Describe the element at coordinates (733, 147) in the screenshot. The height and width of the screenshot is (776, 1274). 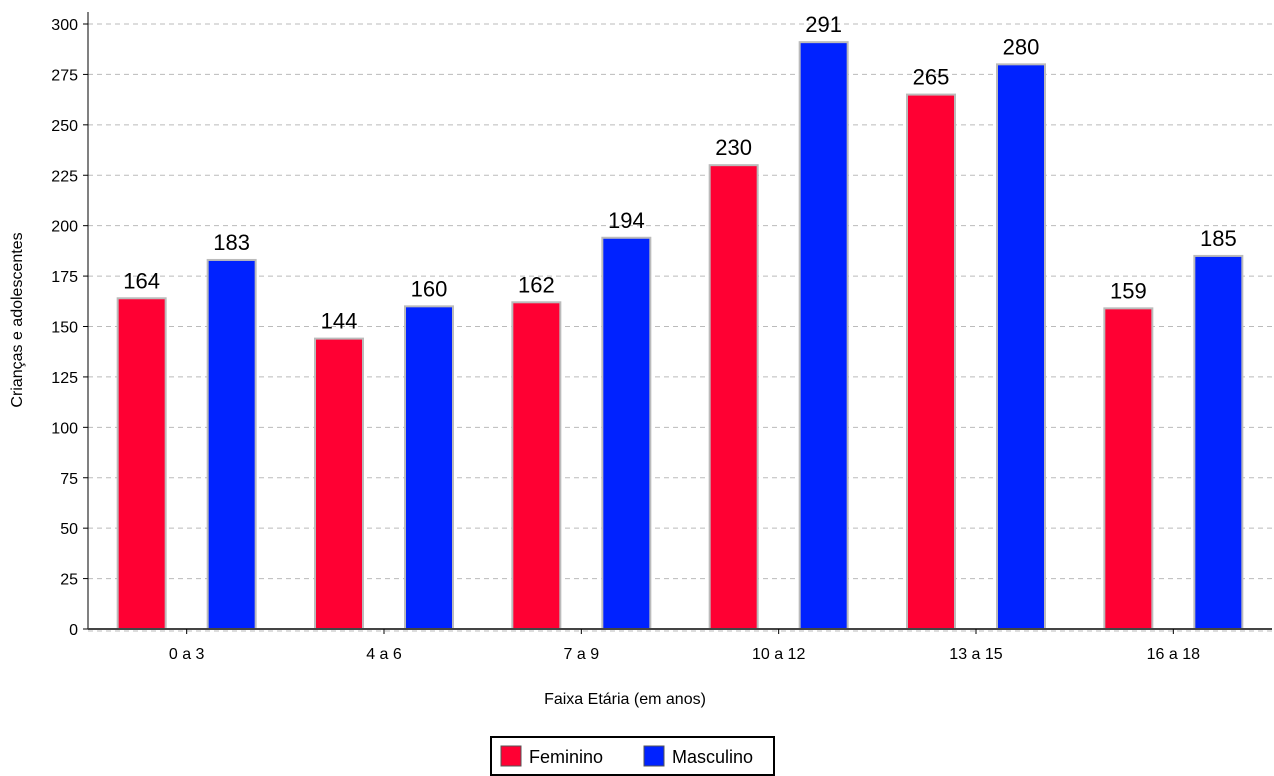
I see `data-label: 230` at that location.